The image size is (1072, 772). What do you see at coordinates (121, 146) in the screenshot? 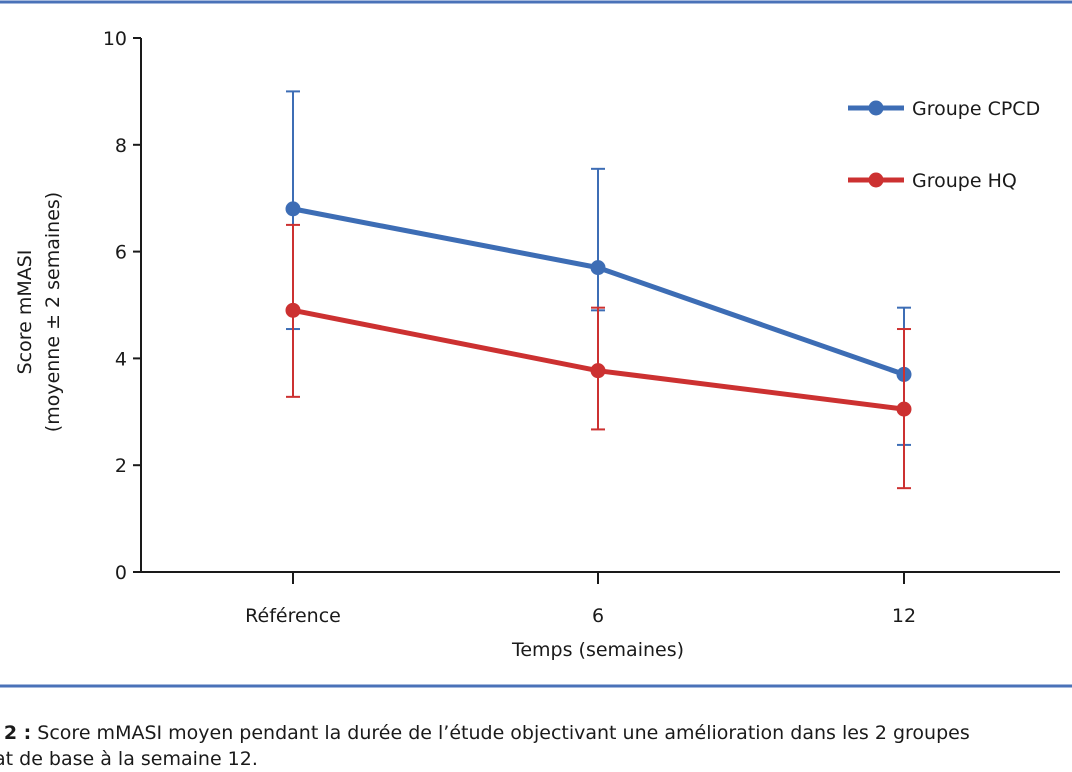
I see `y-tick-label: 8` at bounding box center [121, 146].